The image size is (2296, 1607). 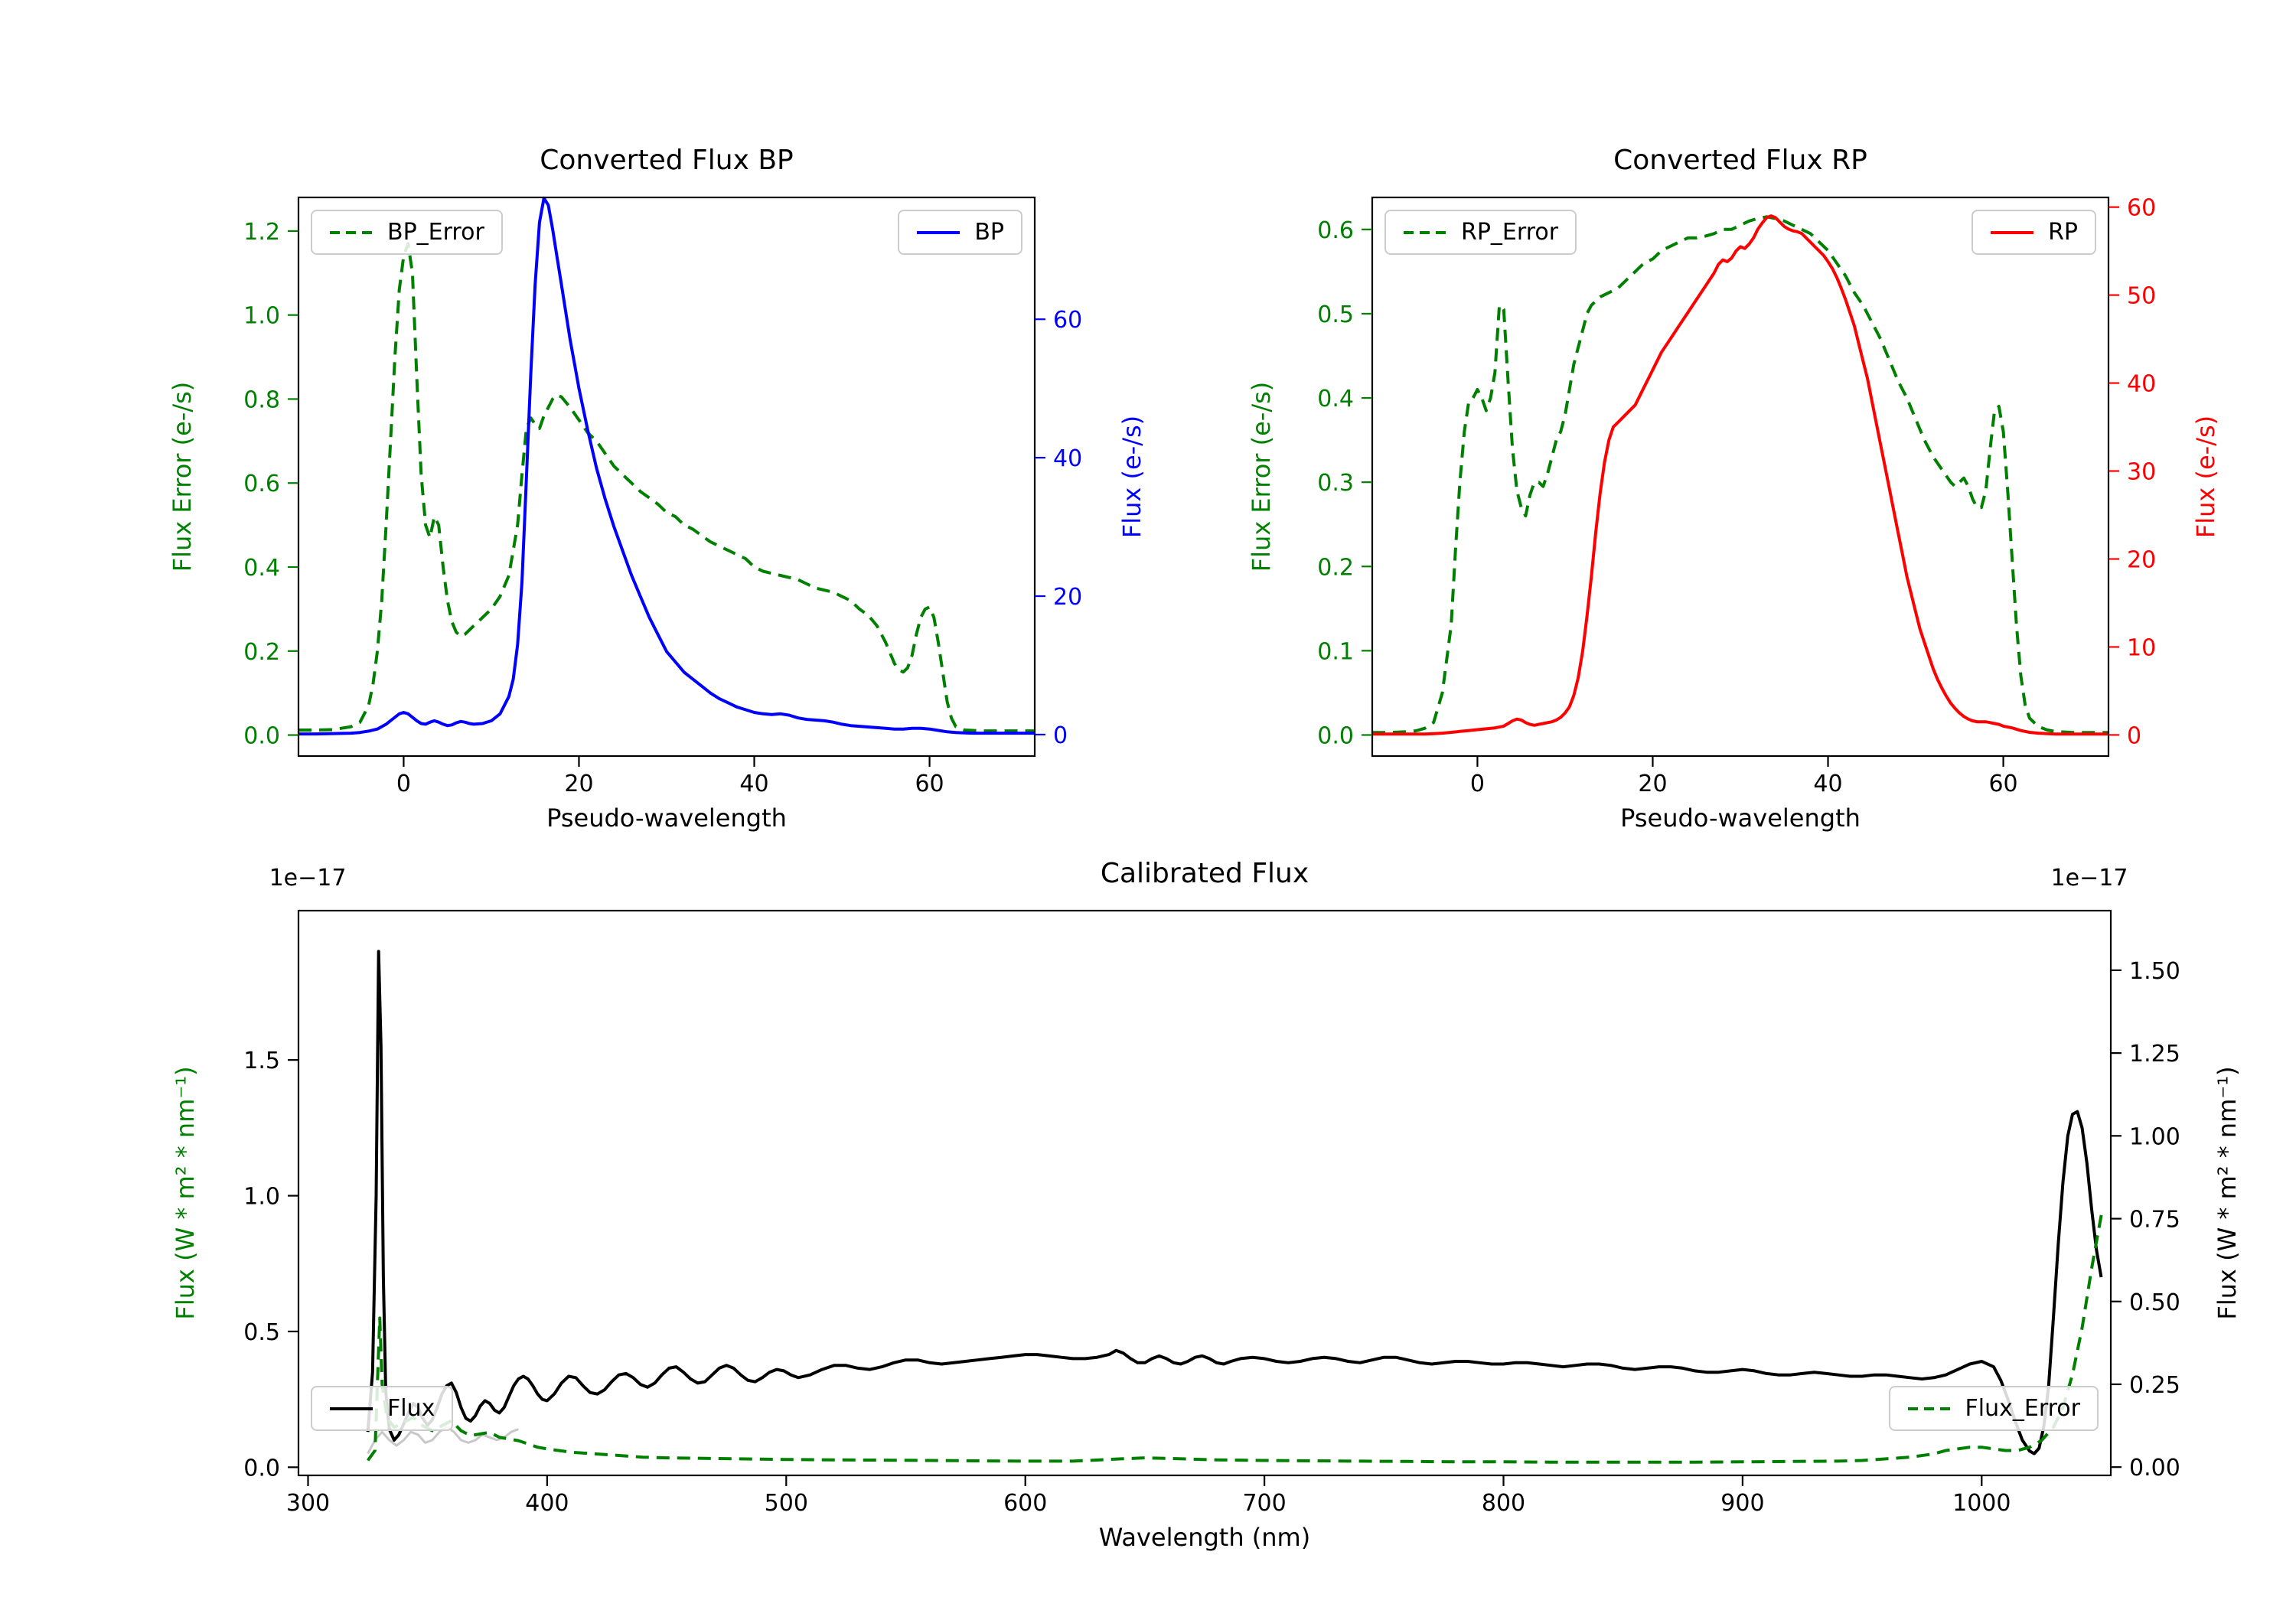 I want to click on legend-label-rp-error: RP_Error, so click(x=1510, y=232).